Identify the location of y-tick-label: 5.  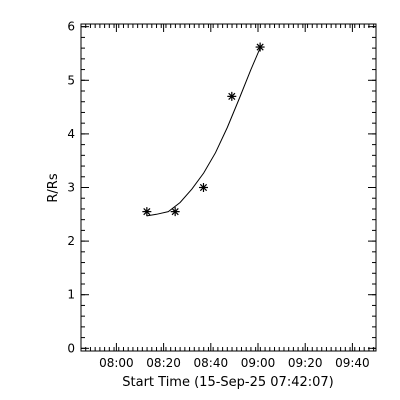
(71, 80).